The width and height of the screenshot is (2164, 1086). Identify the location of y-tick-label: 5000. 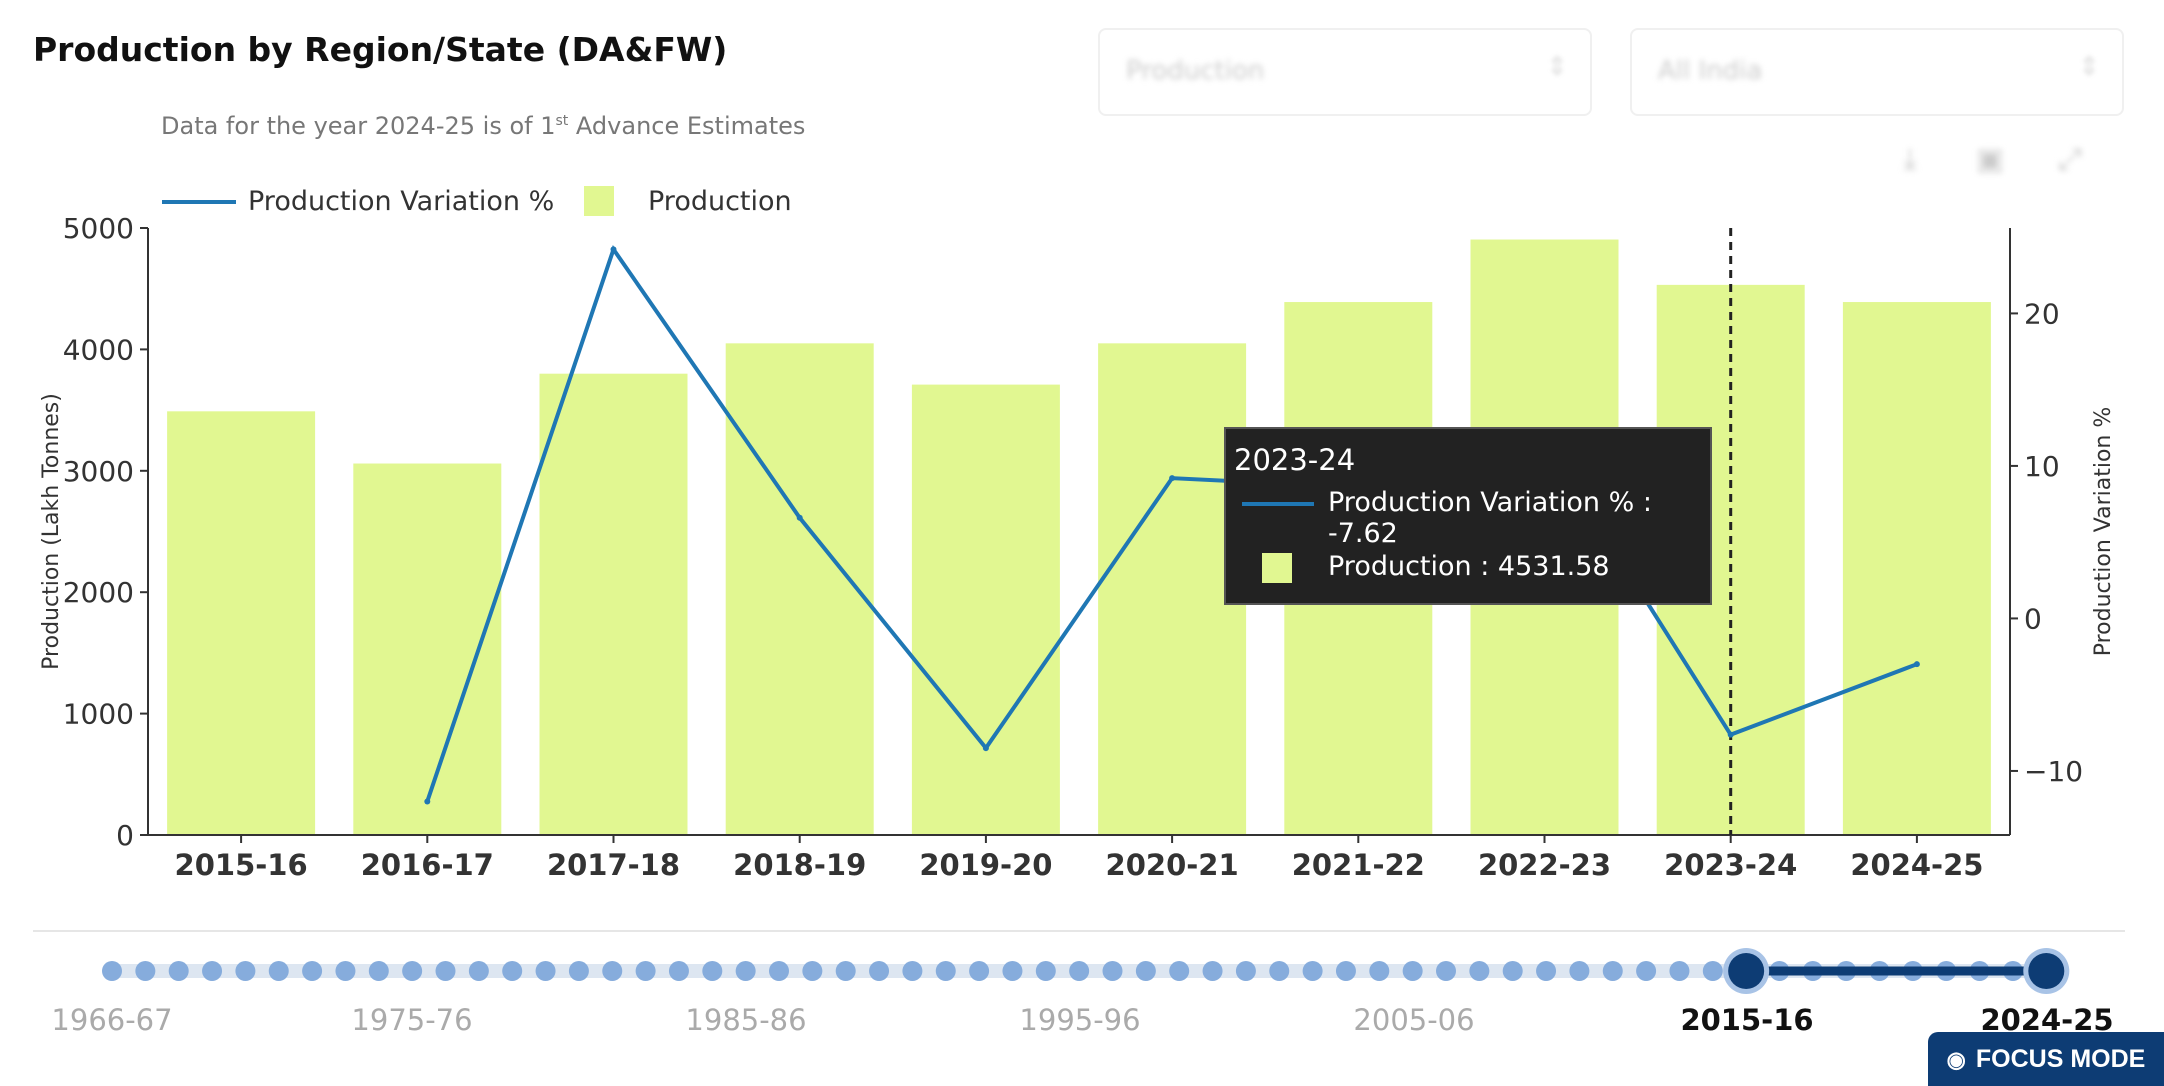
(98, 228).